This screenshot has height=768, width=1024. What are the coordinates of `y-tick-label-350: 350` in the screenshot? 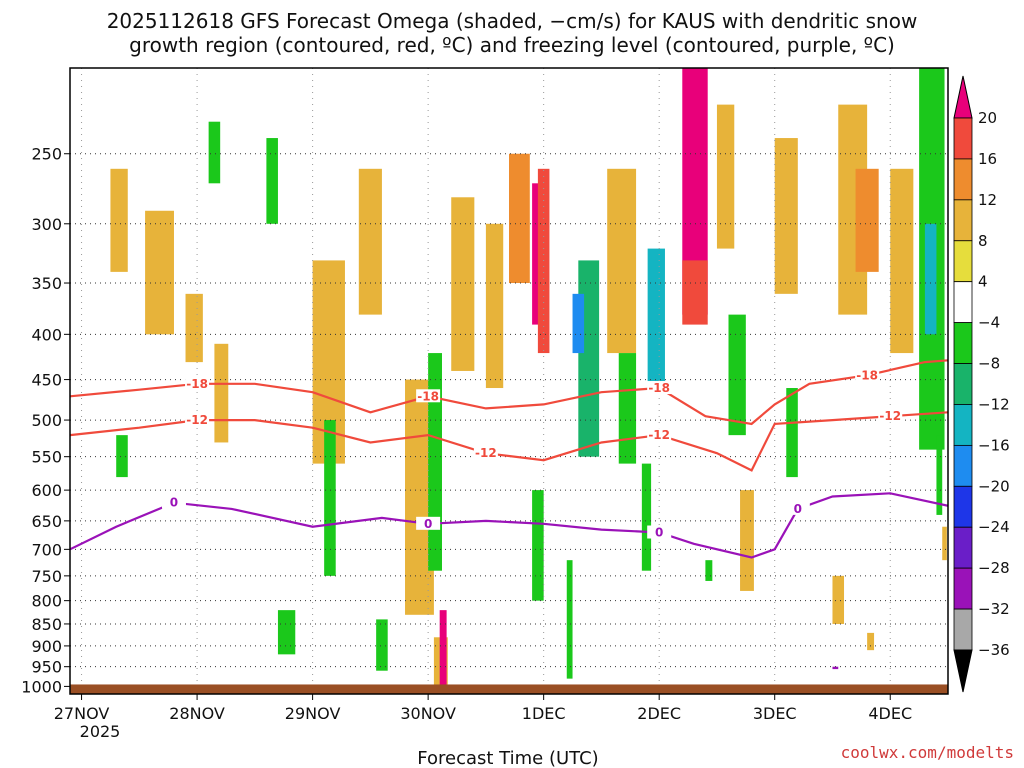 It's located at (46, 283).